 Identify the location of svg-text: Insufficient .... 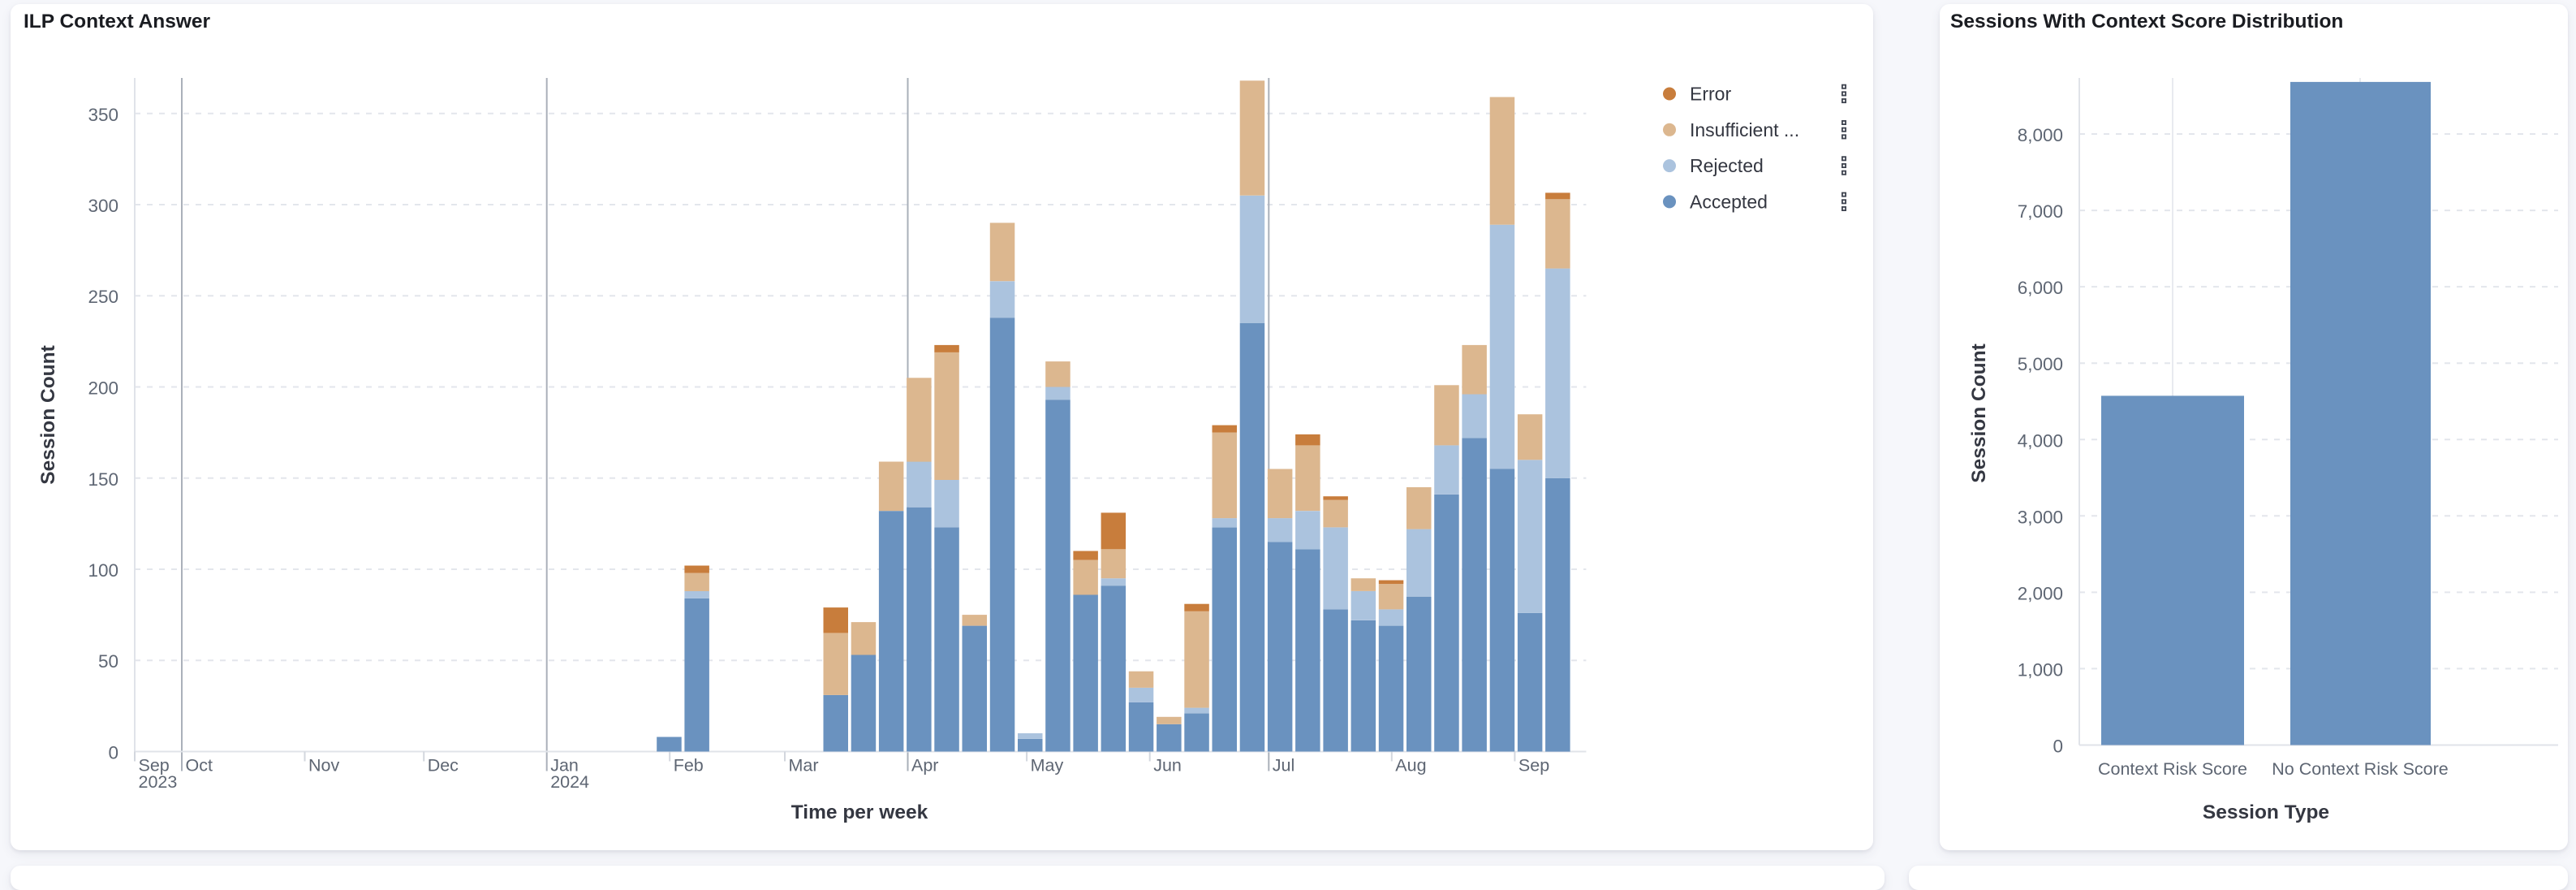
(1744, 129).